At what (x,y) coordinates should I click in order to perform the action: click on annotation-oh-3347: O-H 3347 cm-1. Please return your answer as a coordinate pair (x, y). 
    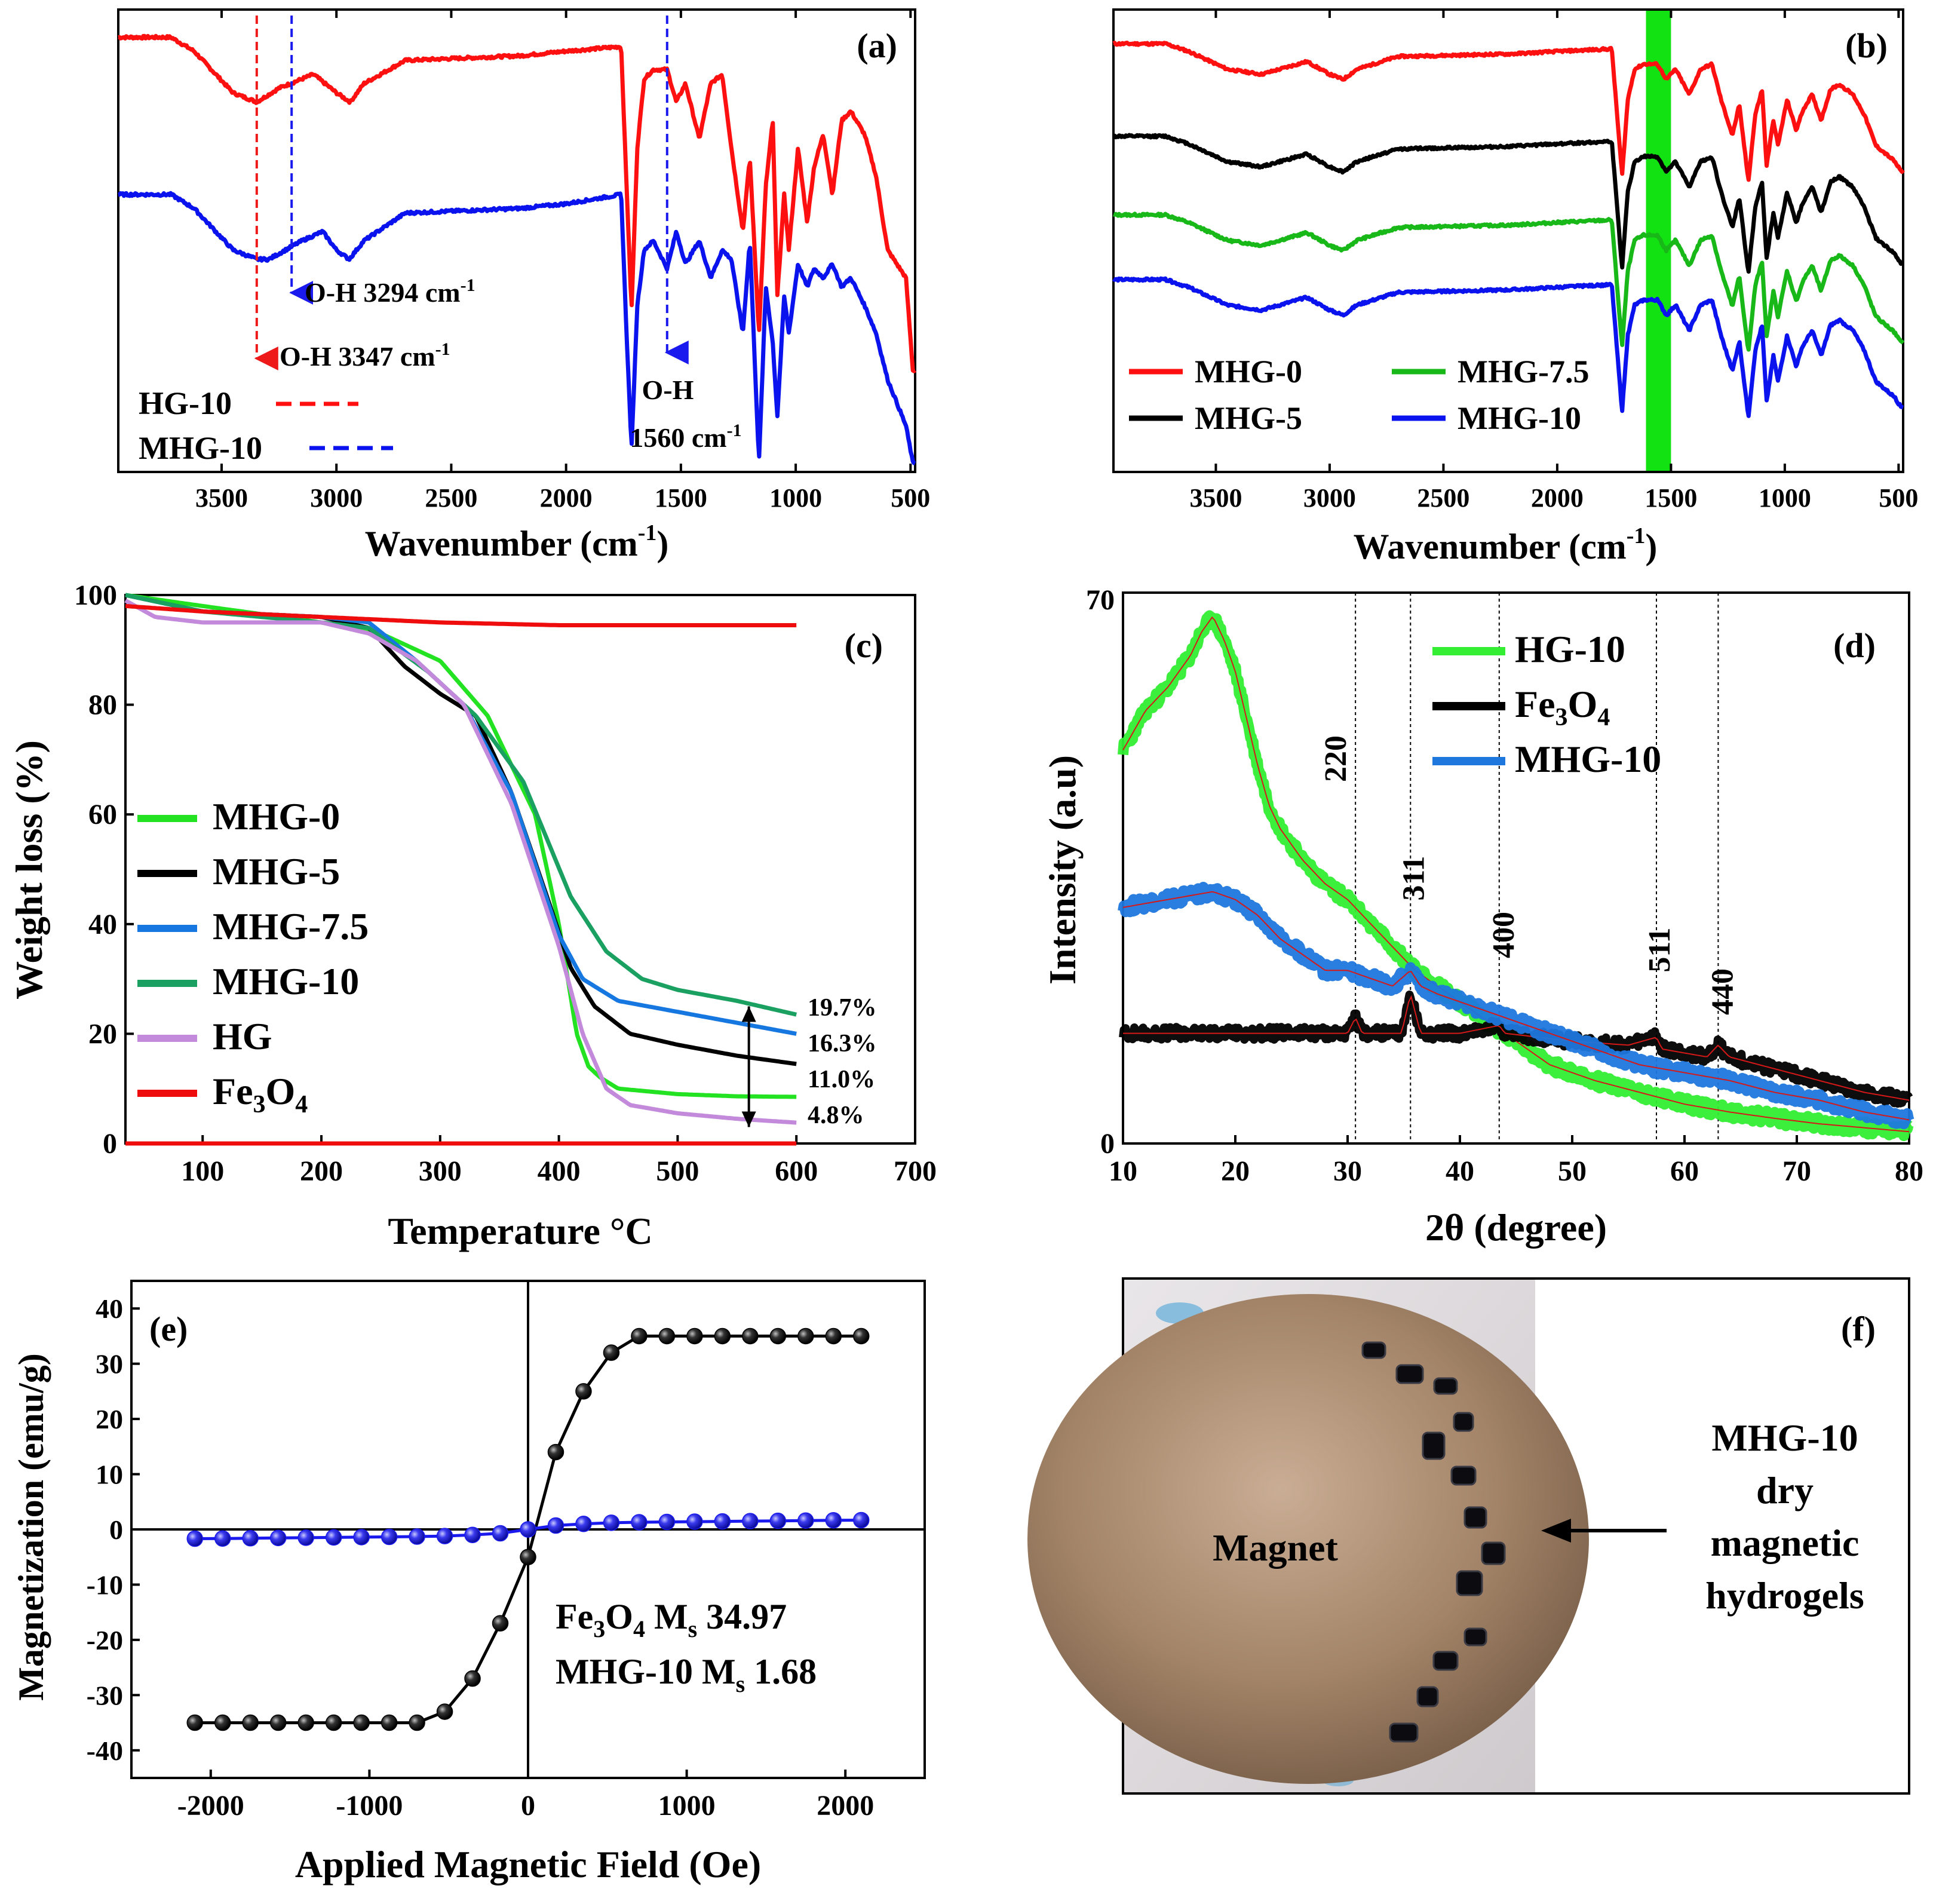
    Looking at the image, I should click on (365, 355).